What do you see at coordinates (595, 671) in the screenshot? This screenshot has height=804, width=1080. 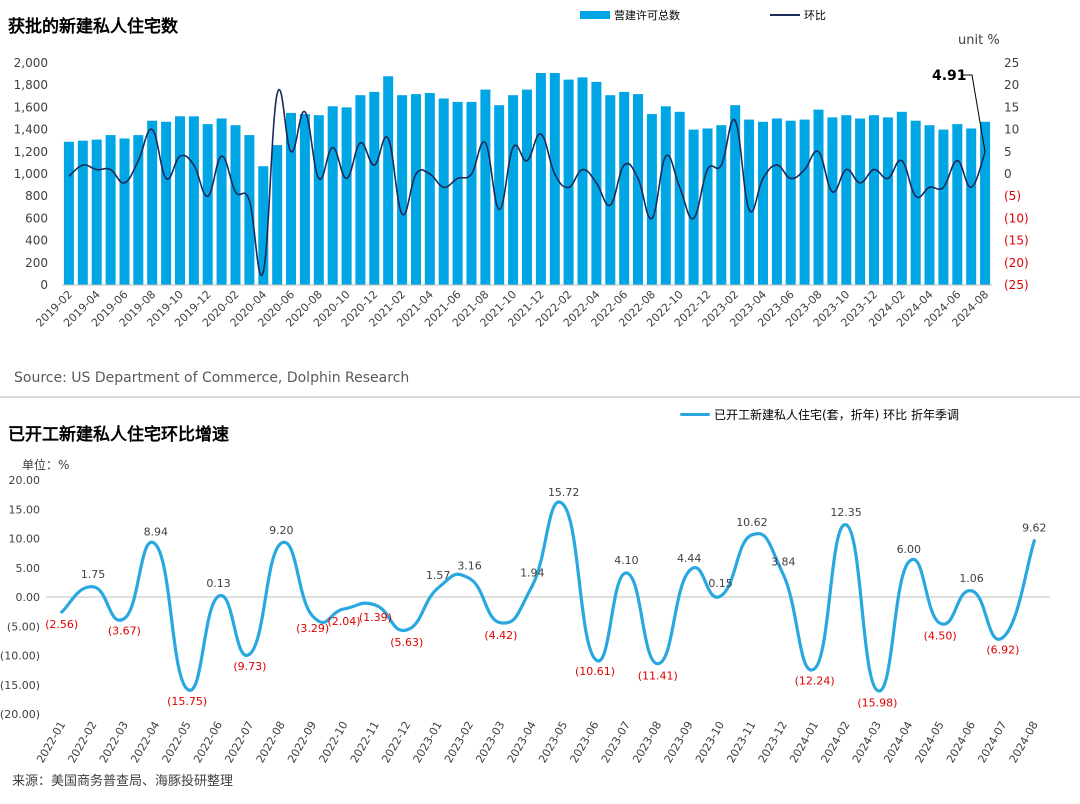 I see `data-label: (10.61)` at bounding box center [595, 671].